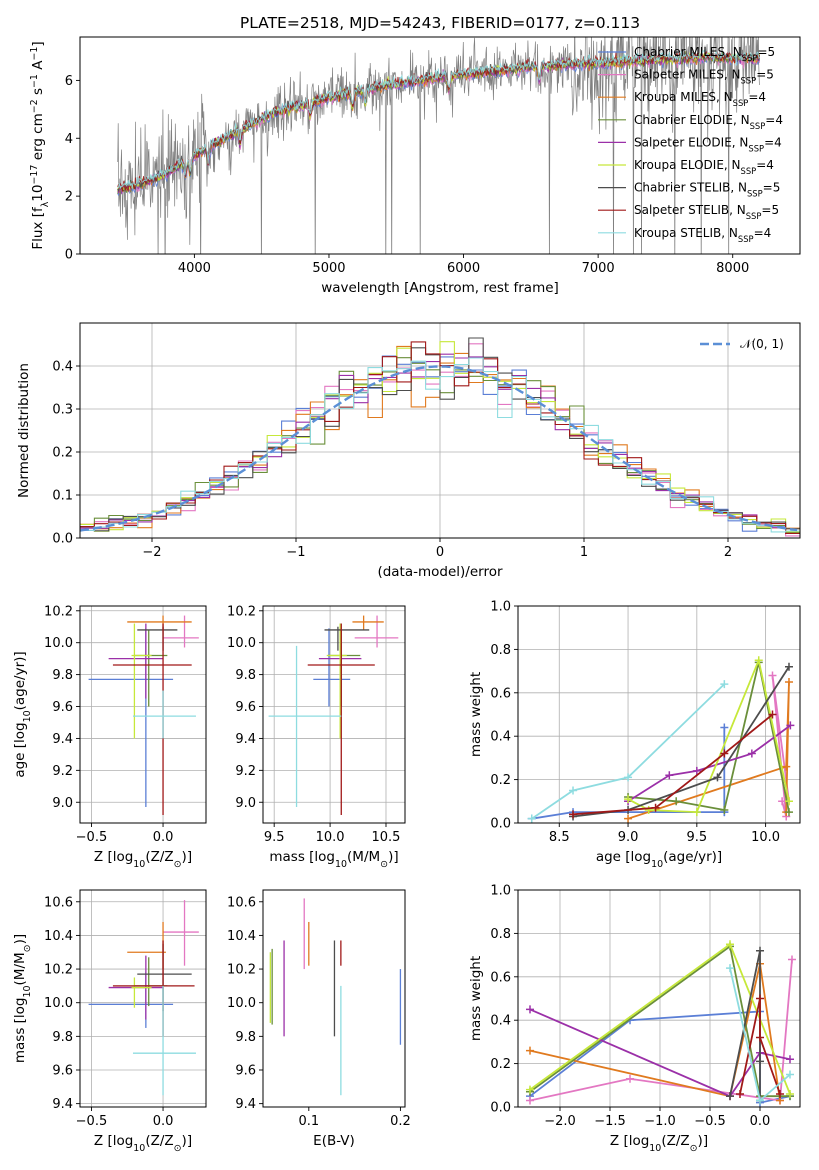  Describe the element at coordinates (58, 1003) in the screenshot. I see `y-tick-label: 10.0` at that location.